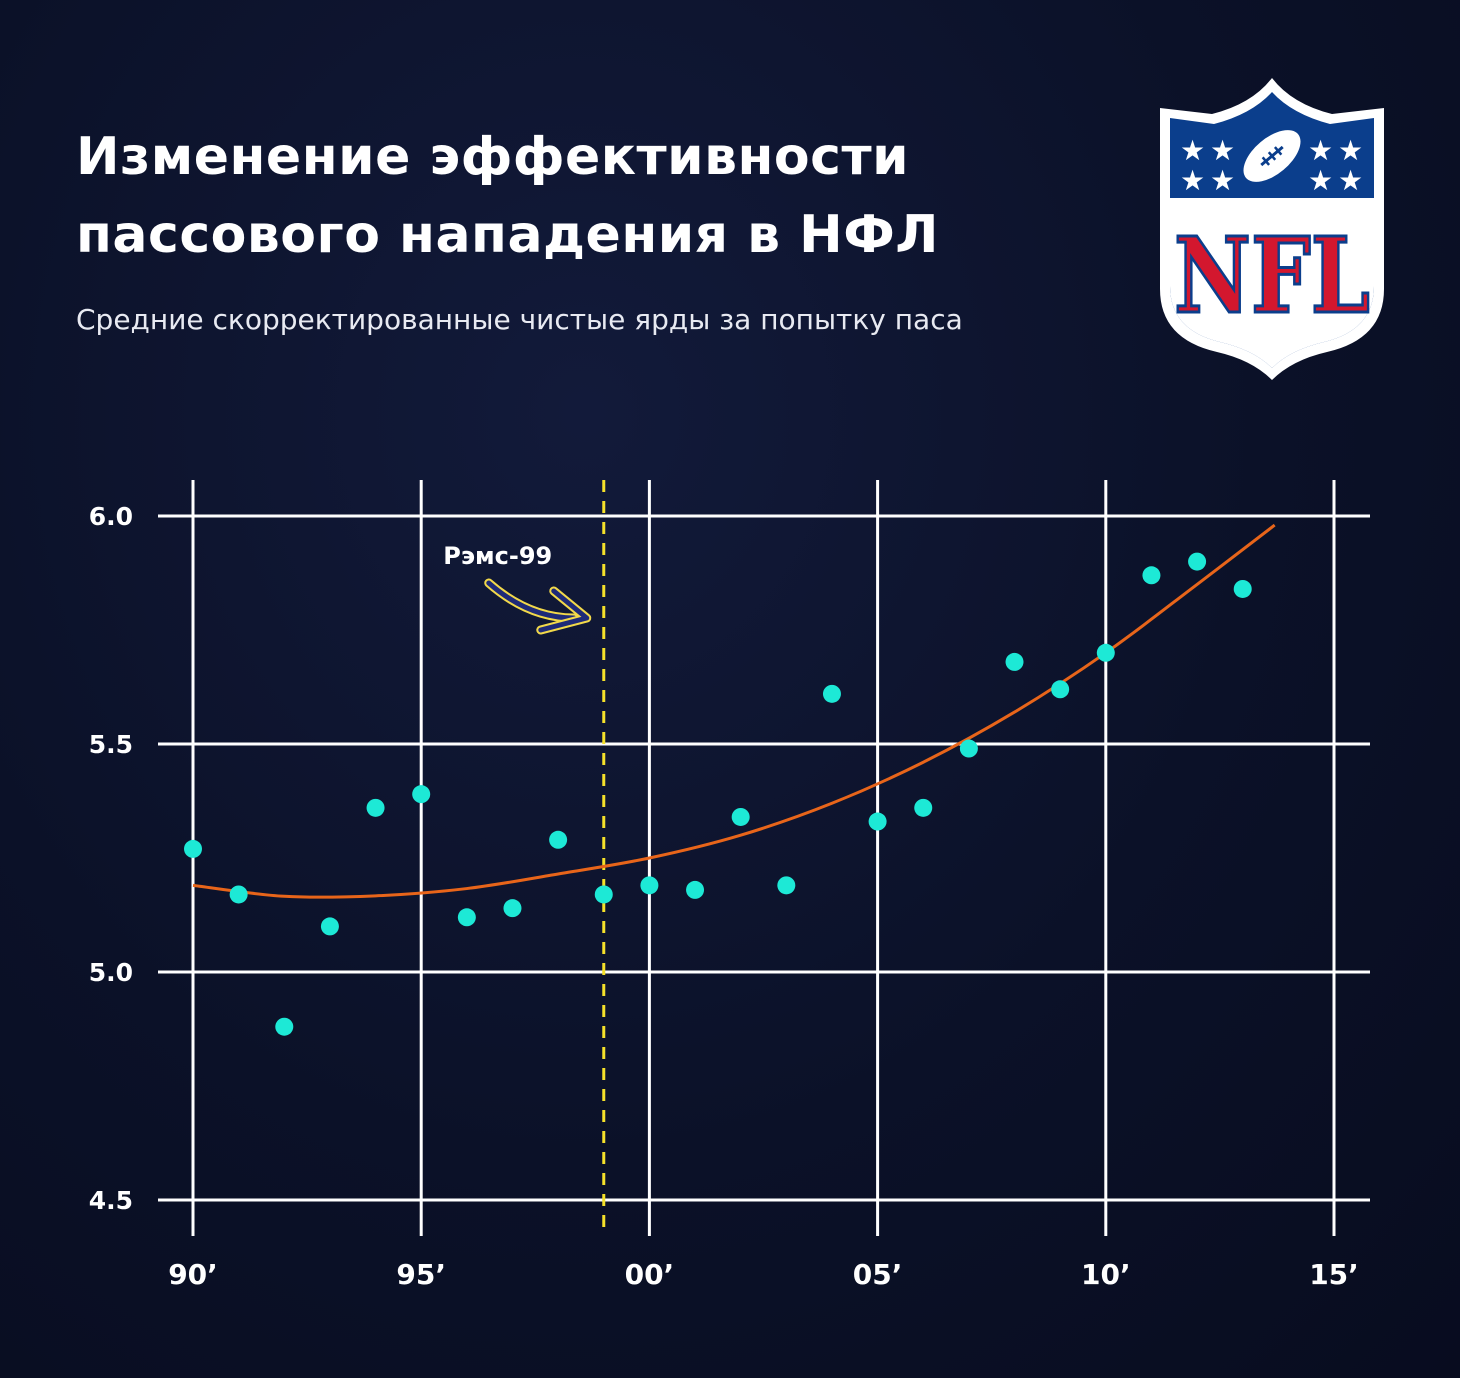  Describe the element at coordinates (1272, 156) in the screenshot. I see `logo-football-icon` at that location.